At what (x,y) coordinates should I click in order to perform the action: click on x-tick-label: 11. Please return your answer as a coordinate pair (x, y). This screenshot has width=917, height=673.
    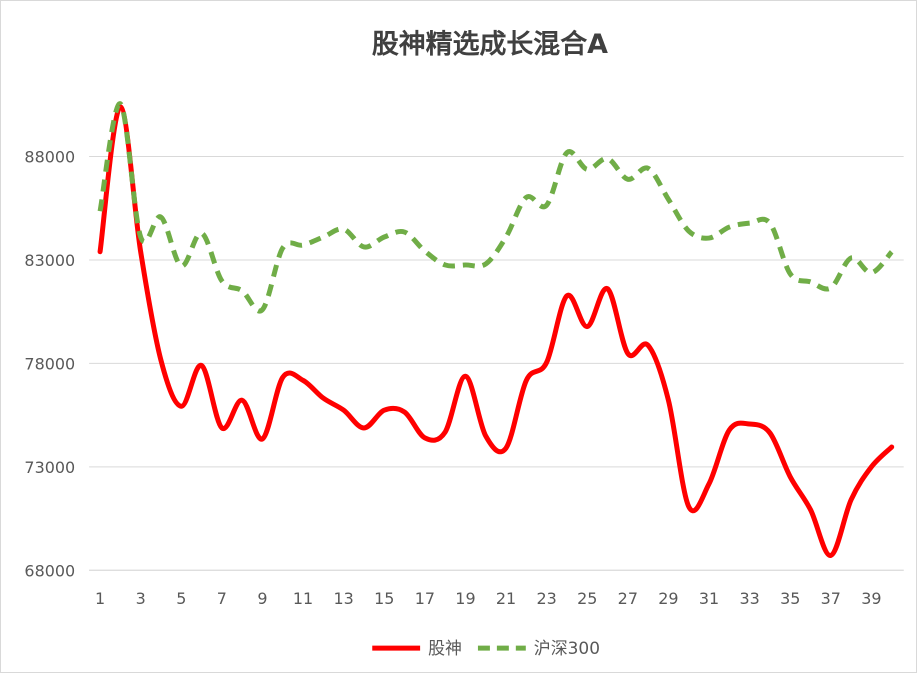
    Looking at the image, I should click on (303, 598).